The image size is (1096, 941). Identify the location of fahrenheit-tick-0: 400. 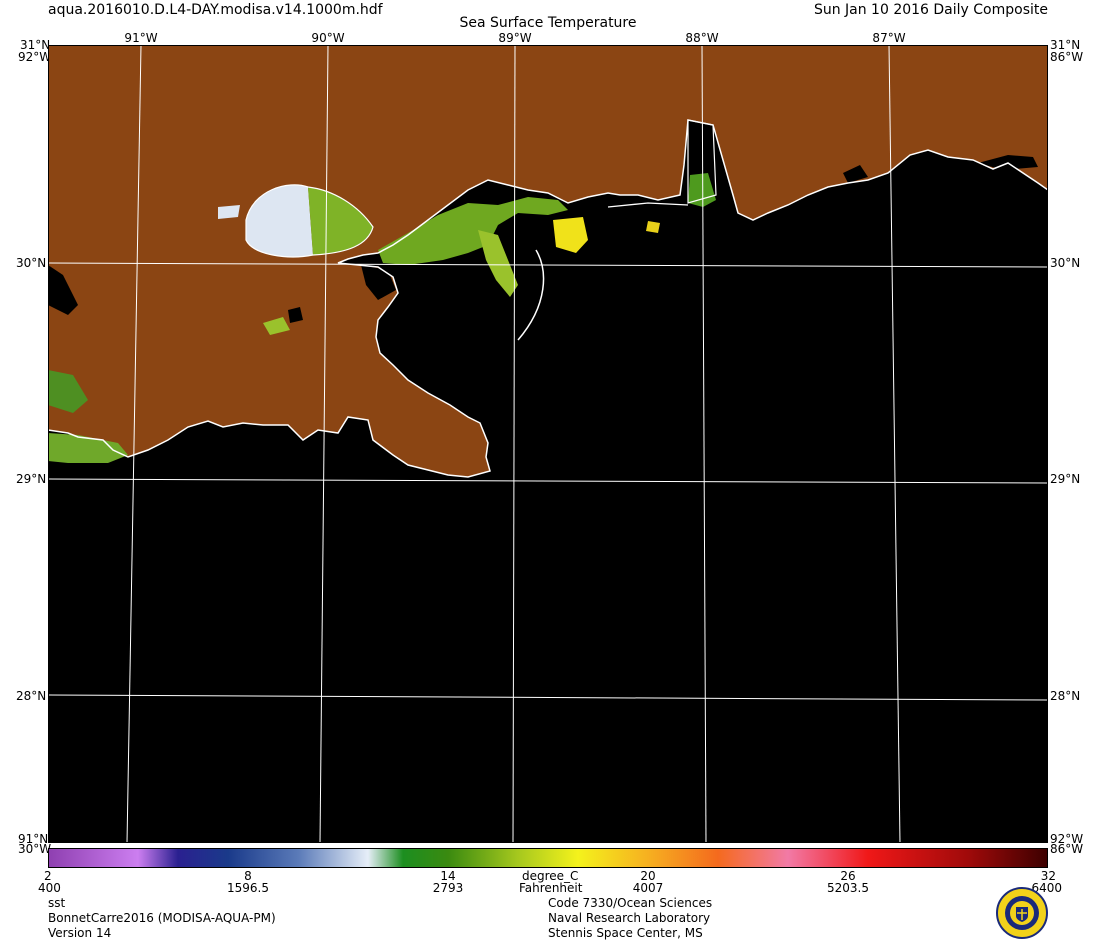
(49, 888).